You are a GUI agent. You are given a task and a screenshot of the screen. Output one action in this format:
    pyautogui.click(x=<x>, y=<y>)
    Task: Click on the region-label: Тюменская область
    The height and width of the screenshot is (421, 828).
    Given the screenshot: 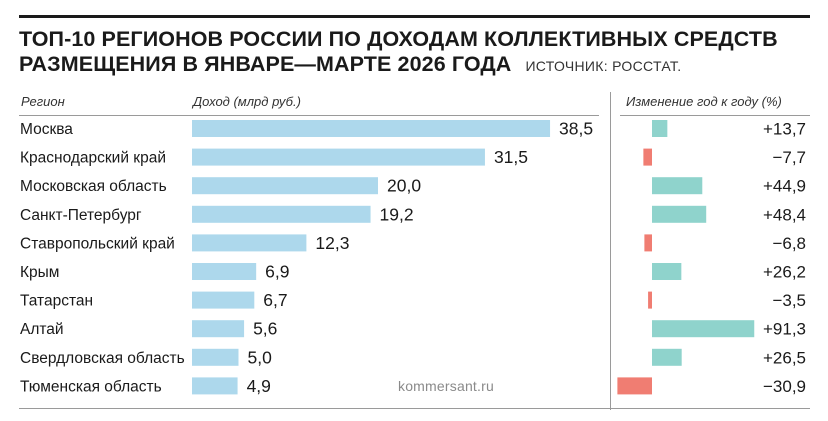 What is the action you would take?
    pyautogui.click(x=91, y=386)
    